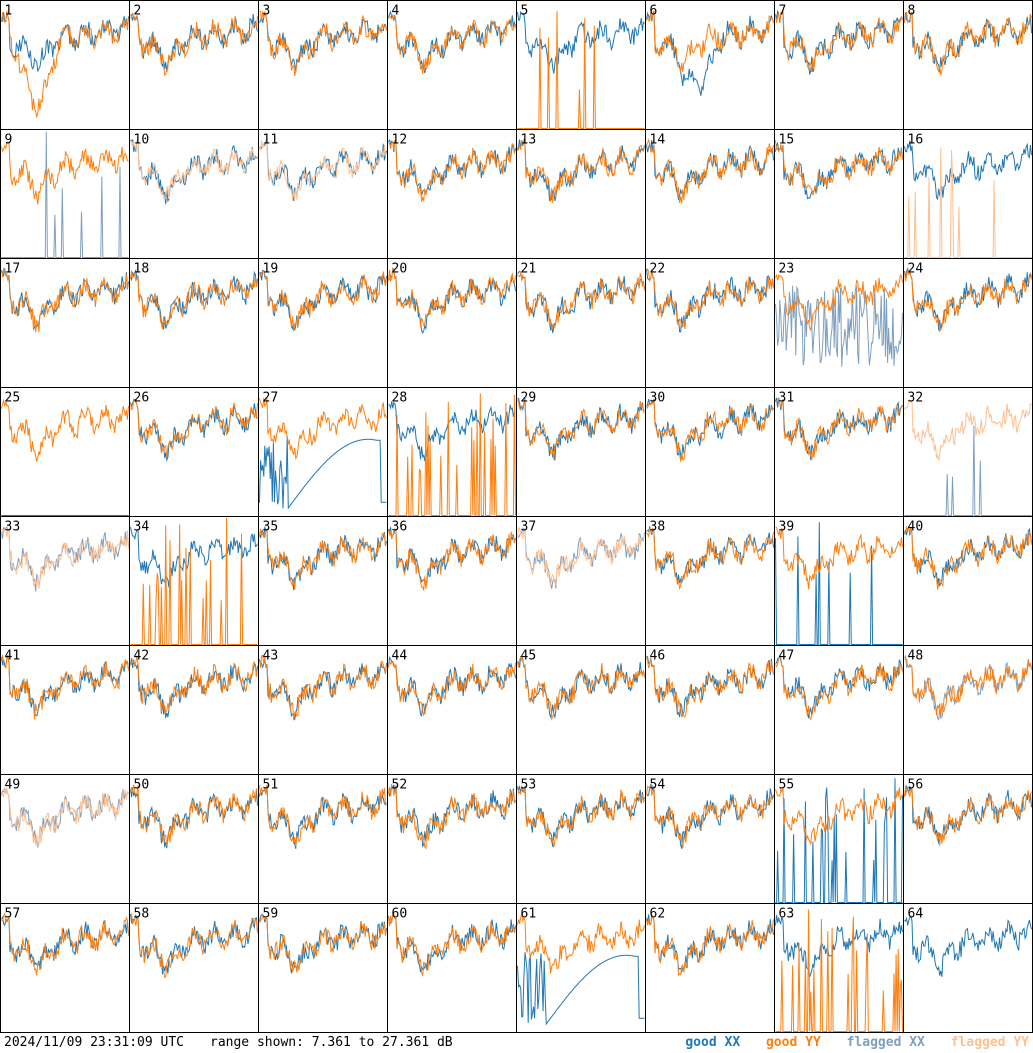 The height and width of the screenshot is (1053, 1033). What do you see at coordinates (9, 140) in the screenshot?
I see `panel-label: 9` at bounding box center [9, 140].